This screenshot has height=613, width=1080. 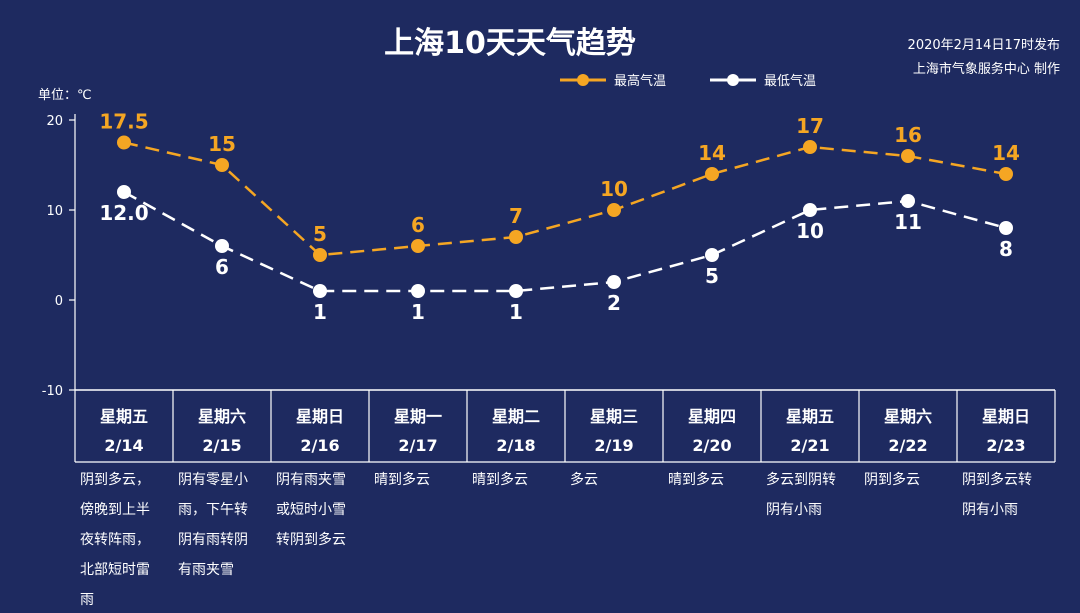 What do you see at coordinates (115, 479) in the screenshot?
I see `weather-text-line: 阴到多云，` at bounding box center [115, 479].